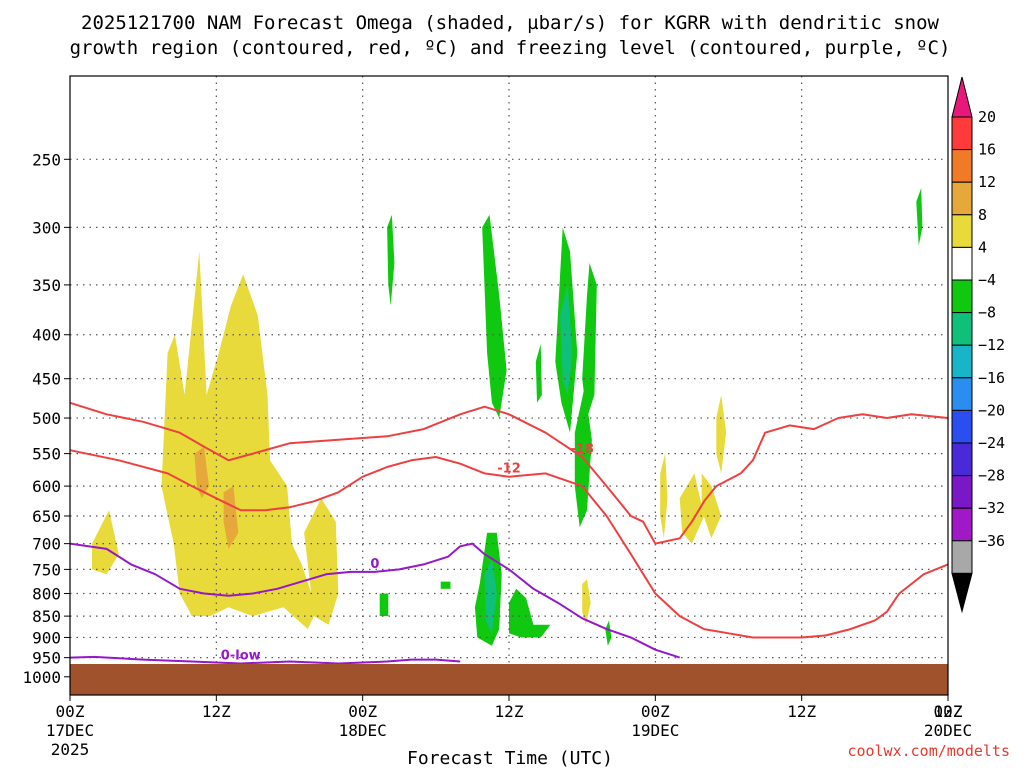  I want to click on x-tick-label-3: 12Z, so click(509, 711).